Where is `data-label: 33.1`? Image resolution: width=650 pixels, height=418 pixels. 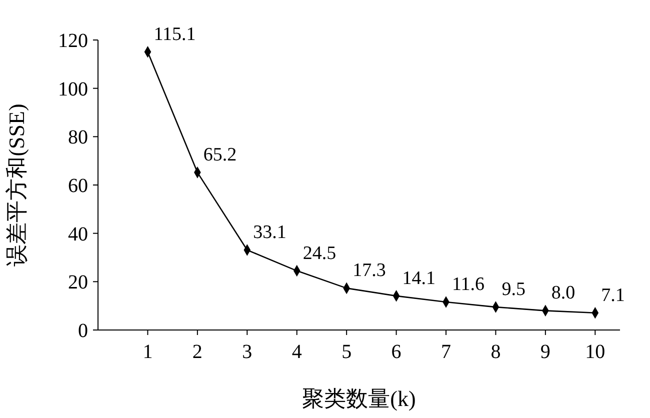 data-label: 33.1 is located at coordinates (269, 233).